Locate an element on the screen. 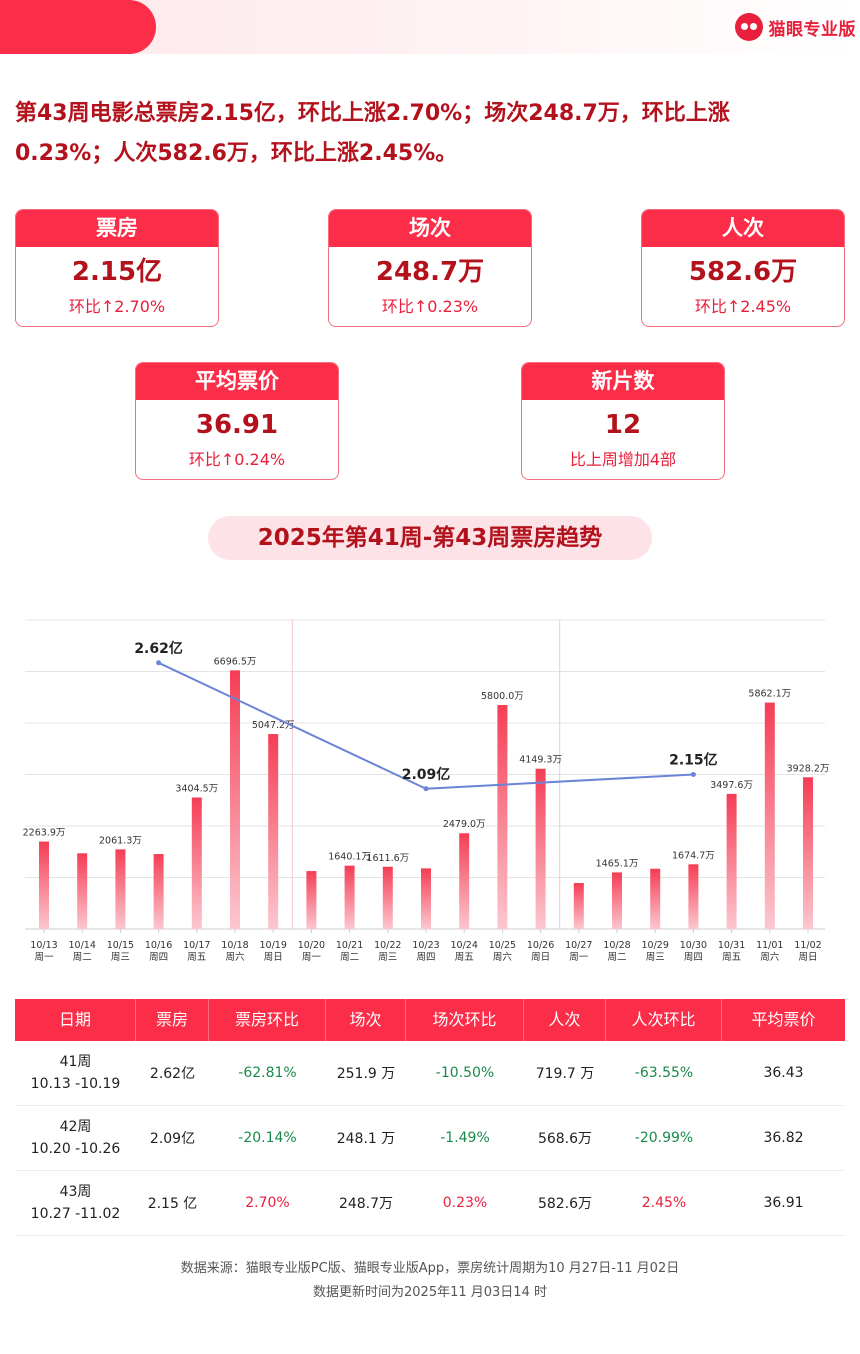 This screenshot has height=1354, width=860. th-avg-price: 平均票价 is located at coordinates (783, 1019).